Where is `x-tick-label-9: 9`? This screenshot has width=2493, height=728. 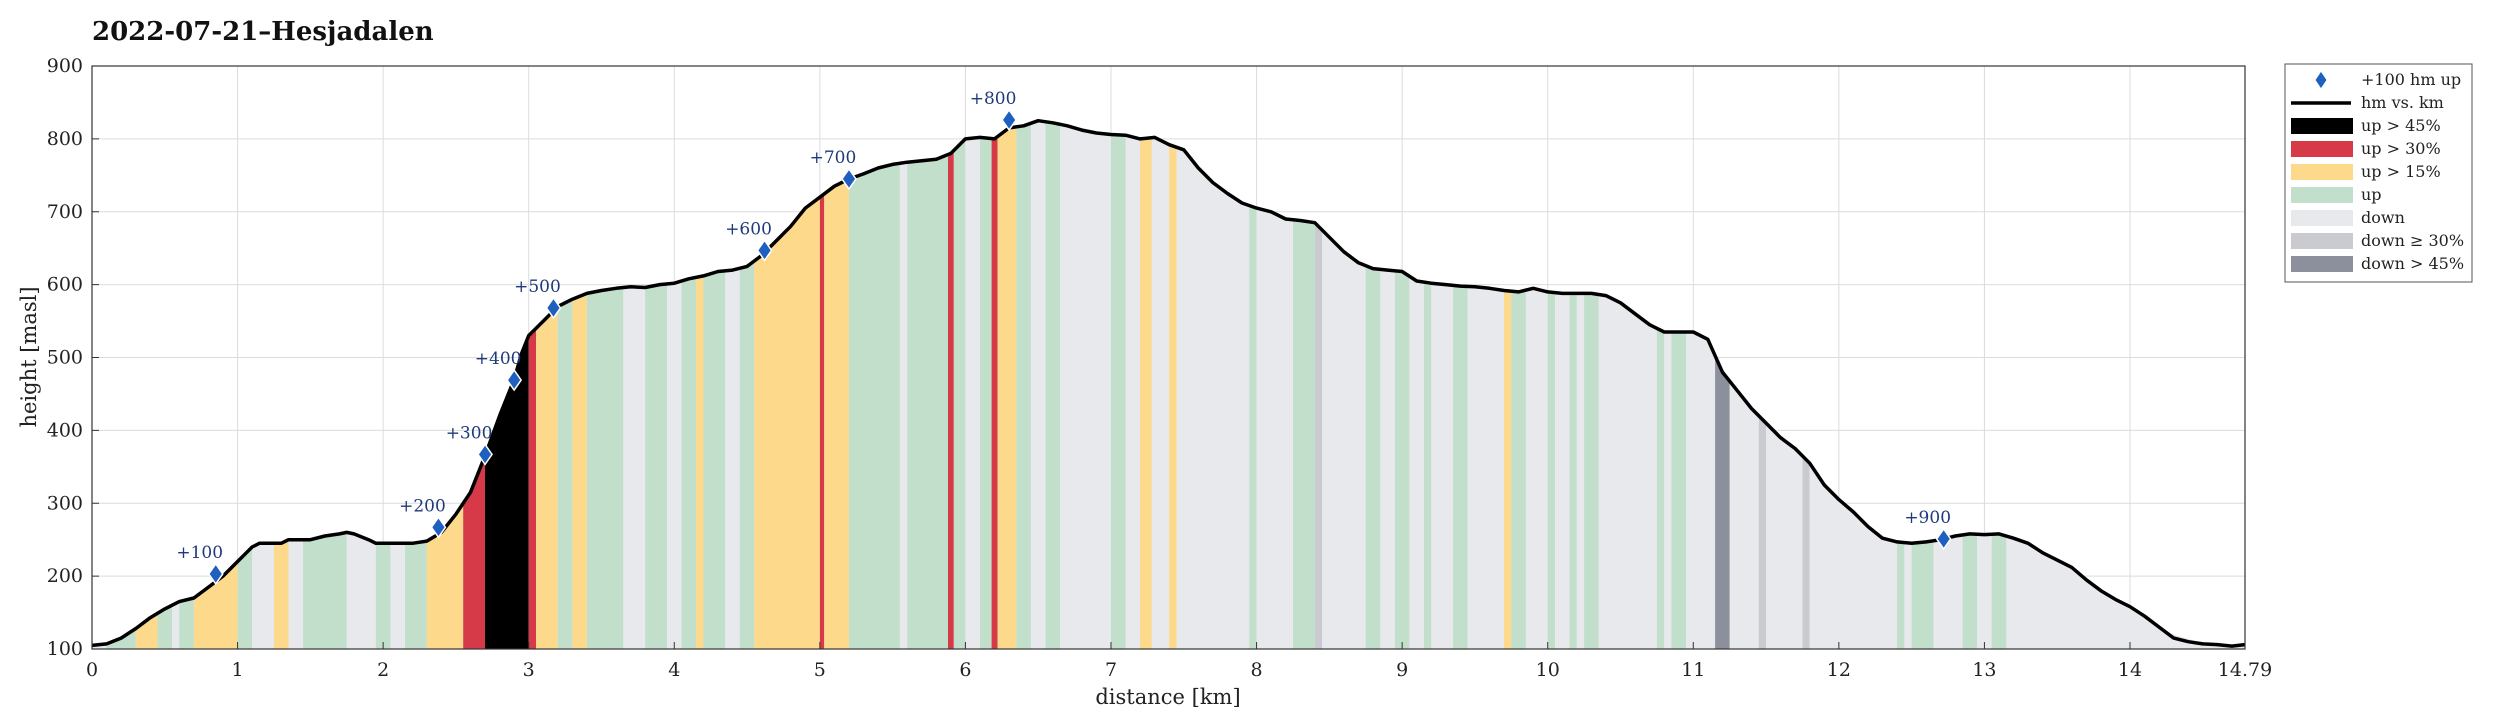
x-tick-label-9: 9 is located at coordinates (1402, 670).